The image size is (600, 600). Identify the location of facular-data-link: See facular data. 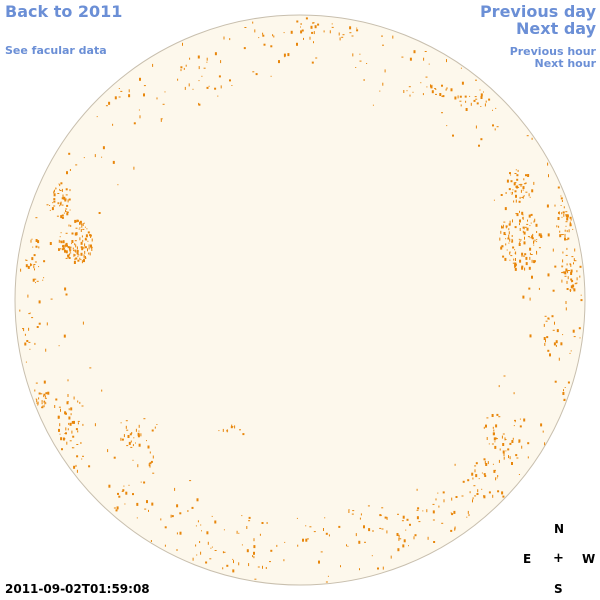
(56, 50).